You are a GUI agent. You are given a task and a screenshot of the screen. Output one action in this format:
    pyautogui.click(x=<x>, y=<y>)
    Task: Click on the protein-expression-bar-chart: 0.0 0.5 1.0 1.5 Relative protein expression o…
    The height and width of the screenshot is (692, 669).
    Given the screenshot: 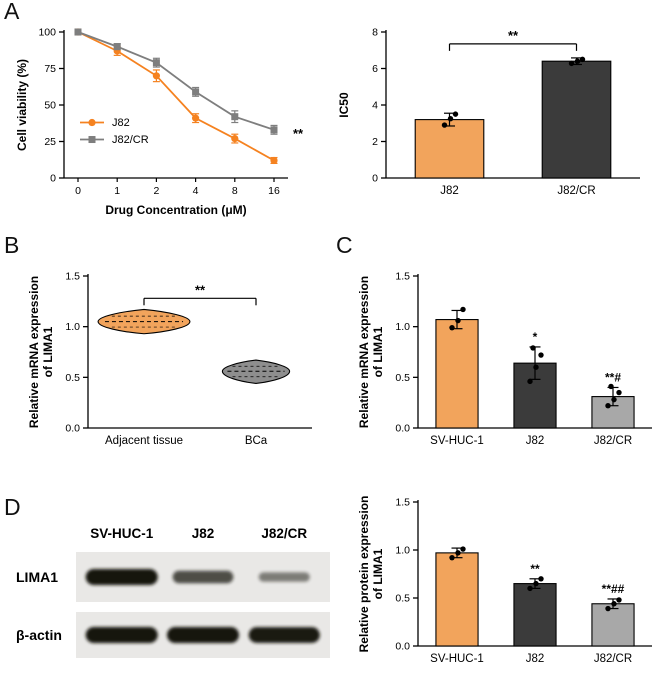 What is the action you would take?
    pyautogui.click(x=504, y=580)
    